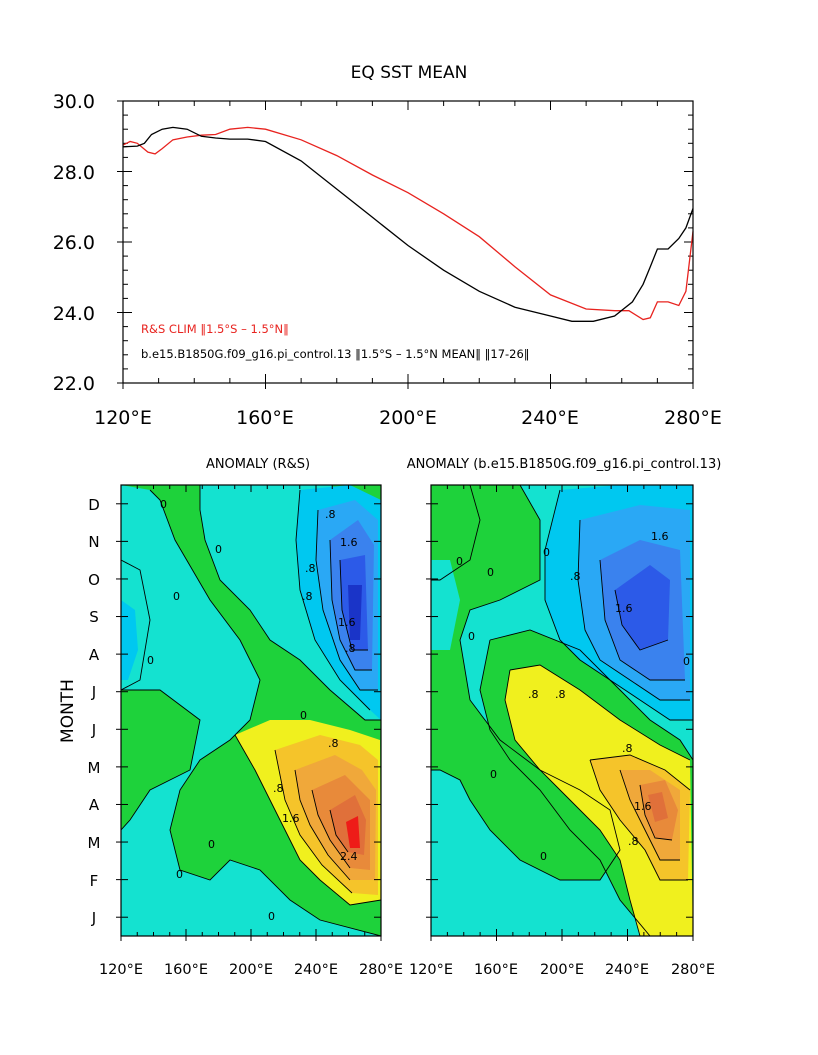  I want to click on contour-label: 2.4, so click(349, 856).